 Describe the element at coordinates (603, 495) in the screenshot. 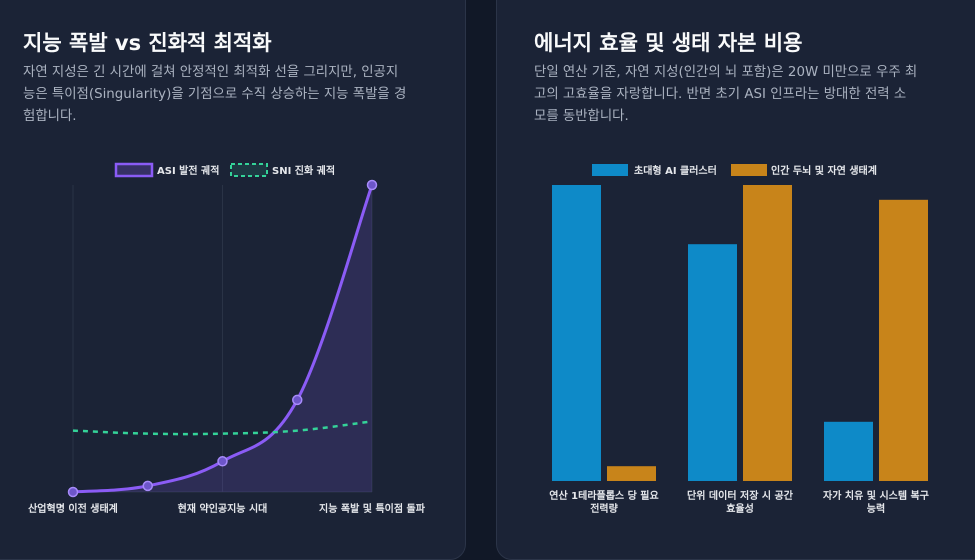

I see `x-tick-label: 연산 1테라플롭스 당 필요` at that location.